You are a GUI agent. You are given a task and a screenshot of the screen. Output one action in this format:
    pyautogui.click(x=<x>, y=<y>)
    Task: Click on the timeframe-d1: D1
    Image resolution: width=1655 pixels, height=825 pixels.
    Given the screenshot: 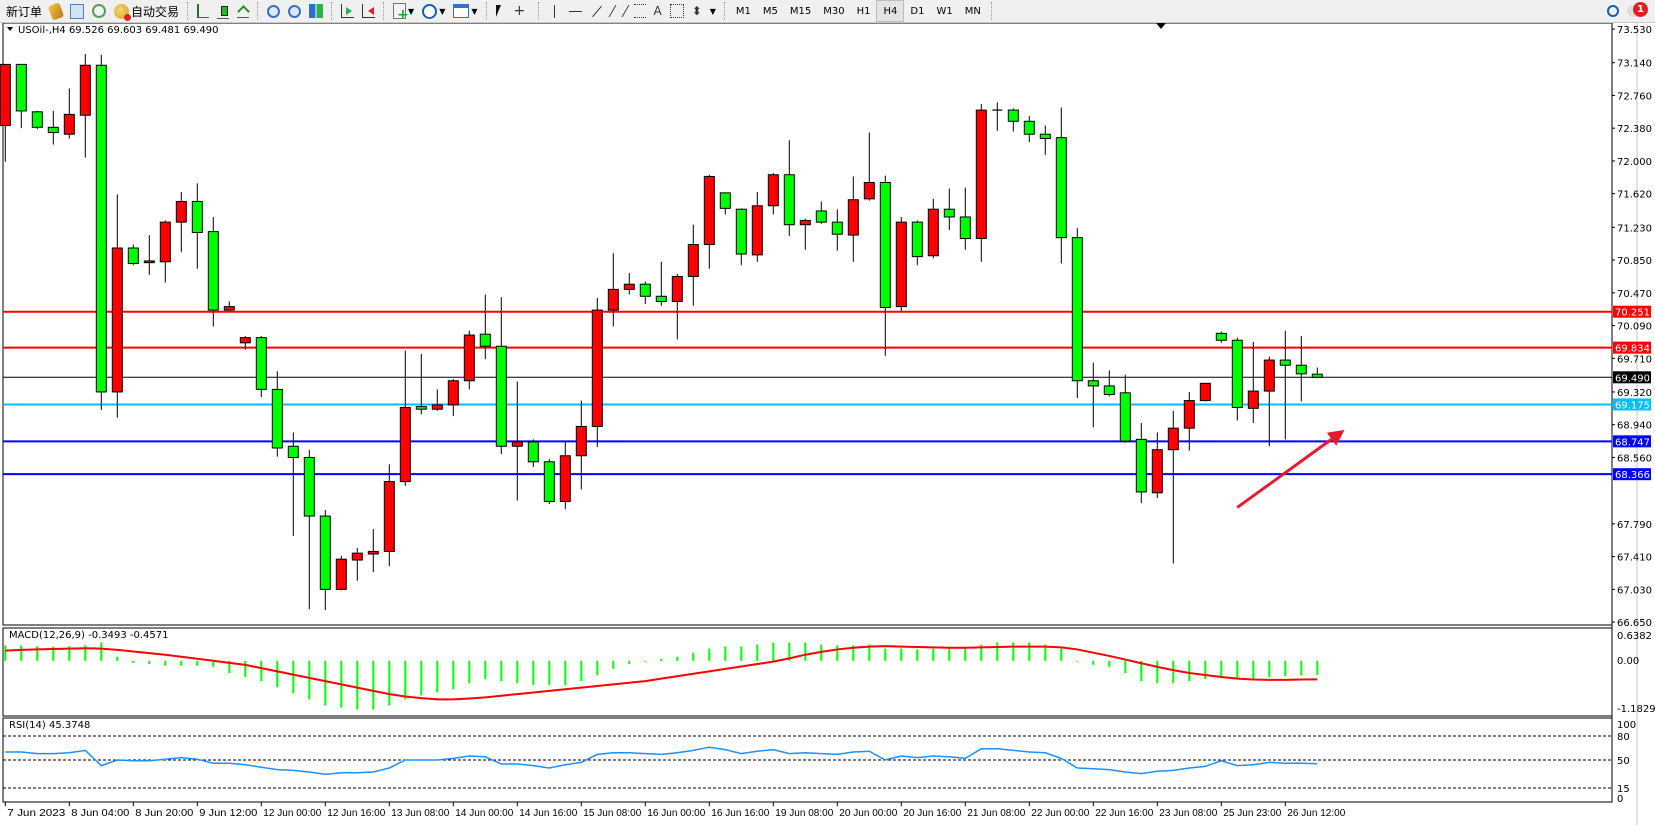 What is the action you would take?
    pyautogui.click(x=917, y=11)
    